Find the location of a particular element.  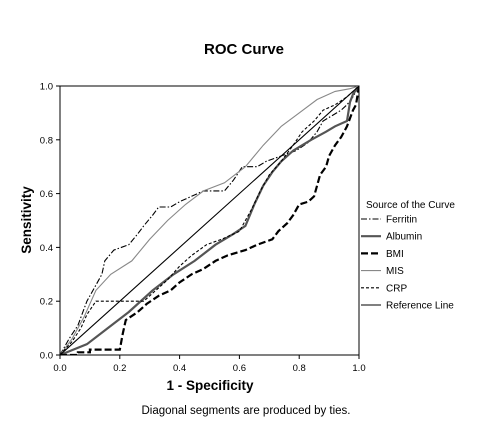

legend-label-ferritin: Ferritin is located at coordinates (401, 220).